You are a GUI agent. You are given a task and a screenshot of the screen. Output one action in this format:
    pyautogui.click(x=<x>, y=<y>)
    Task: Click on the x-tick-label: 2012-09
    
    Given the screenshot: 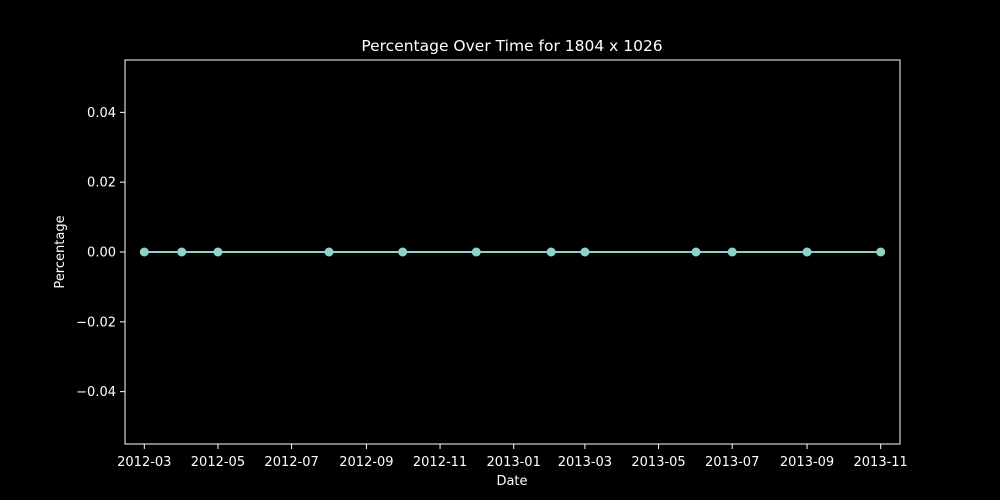 What is the action you would take?
    pyautogui.click(x=366, y=462)
    